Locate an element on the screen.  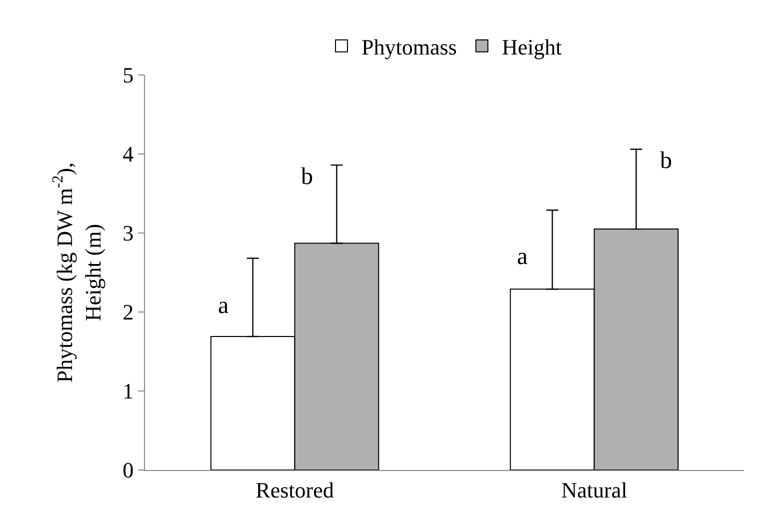
legend-label: Height is located at coordinates (532, 47).